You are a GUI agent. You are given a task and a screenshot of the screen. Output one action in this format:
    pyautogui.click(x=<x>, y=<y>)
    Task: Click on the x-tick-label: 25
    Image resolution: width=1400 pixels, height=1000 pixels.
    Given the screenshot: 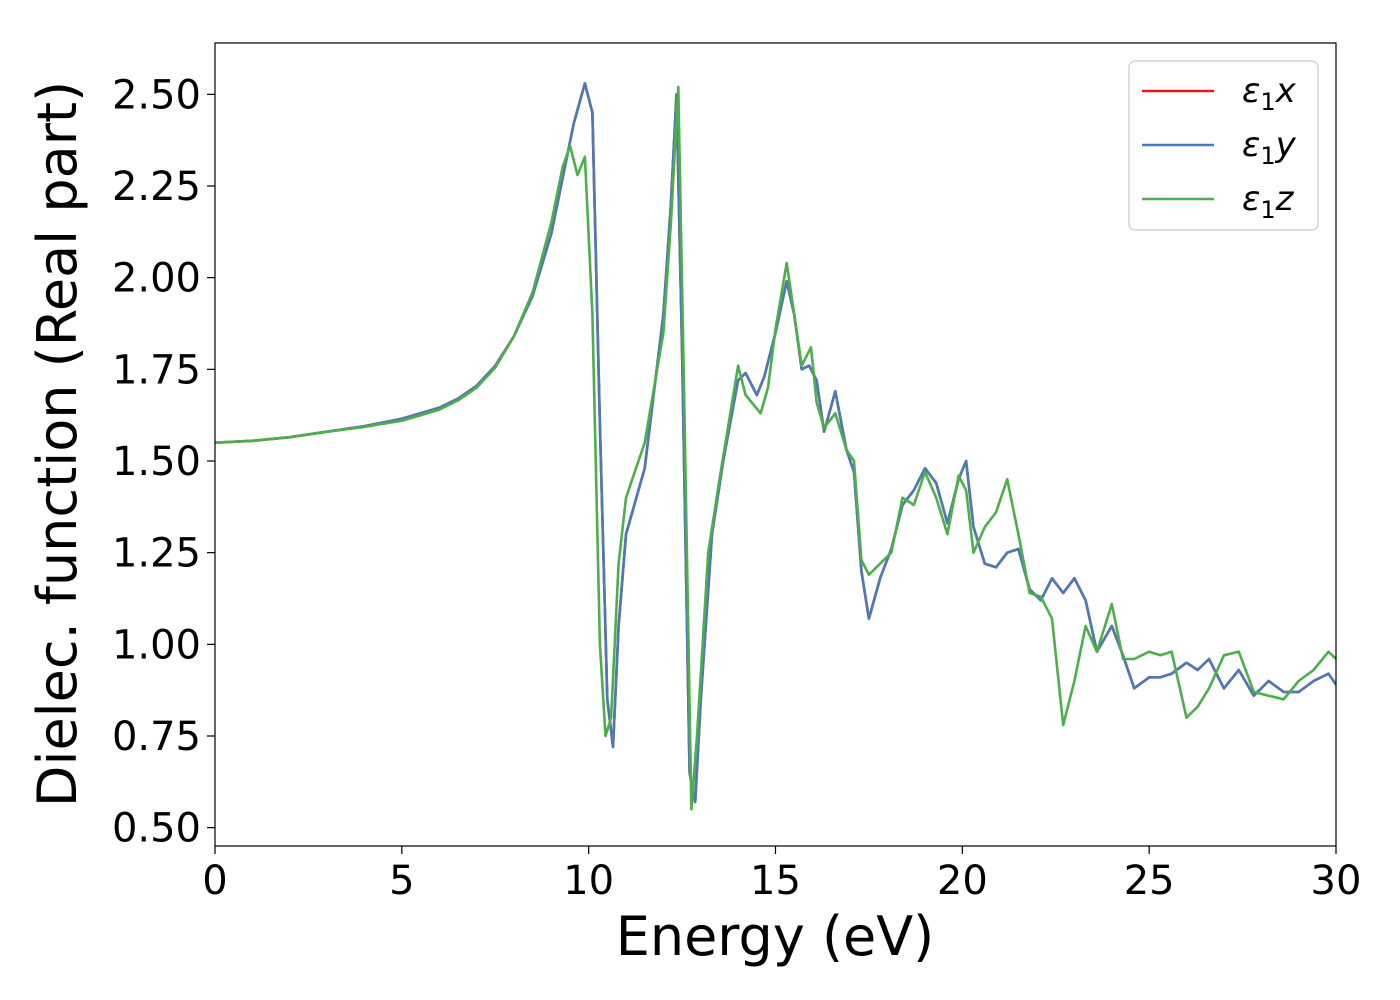 What is the action you would take?
    pyautogui.click(x=1149, y=881)
    